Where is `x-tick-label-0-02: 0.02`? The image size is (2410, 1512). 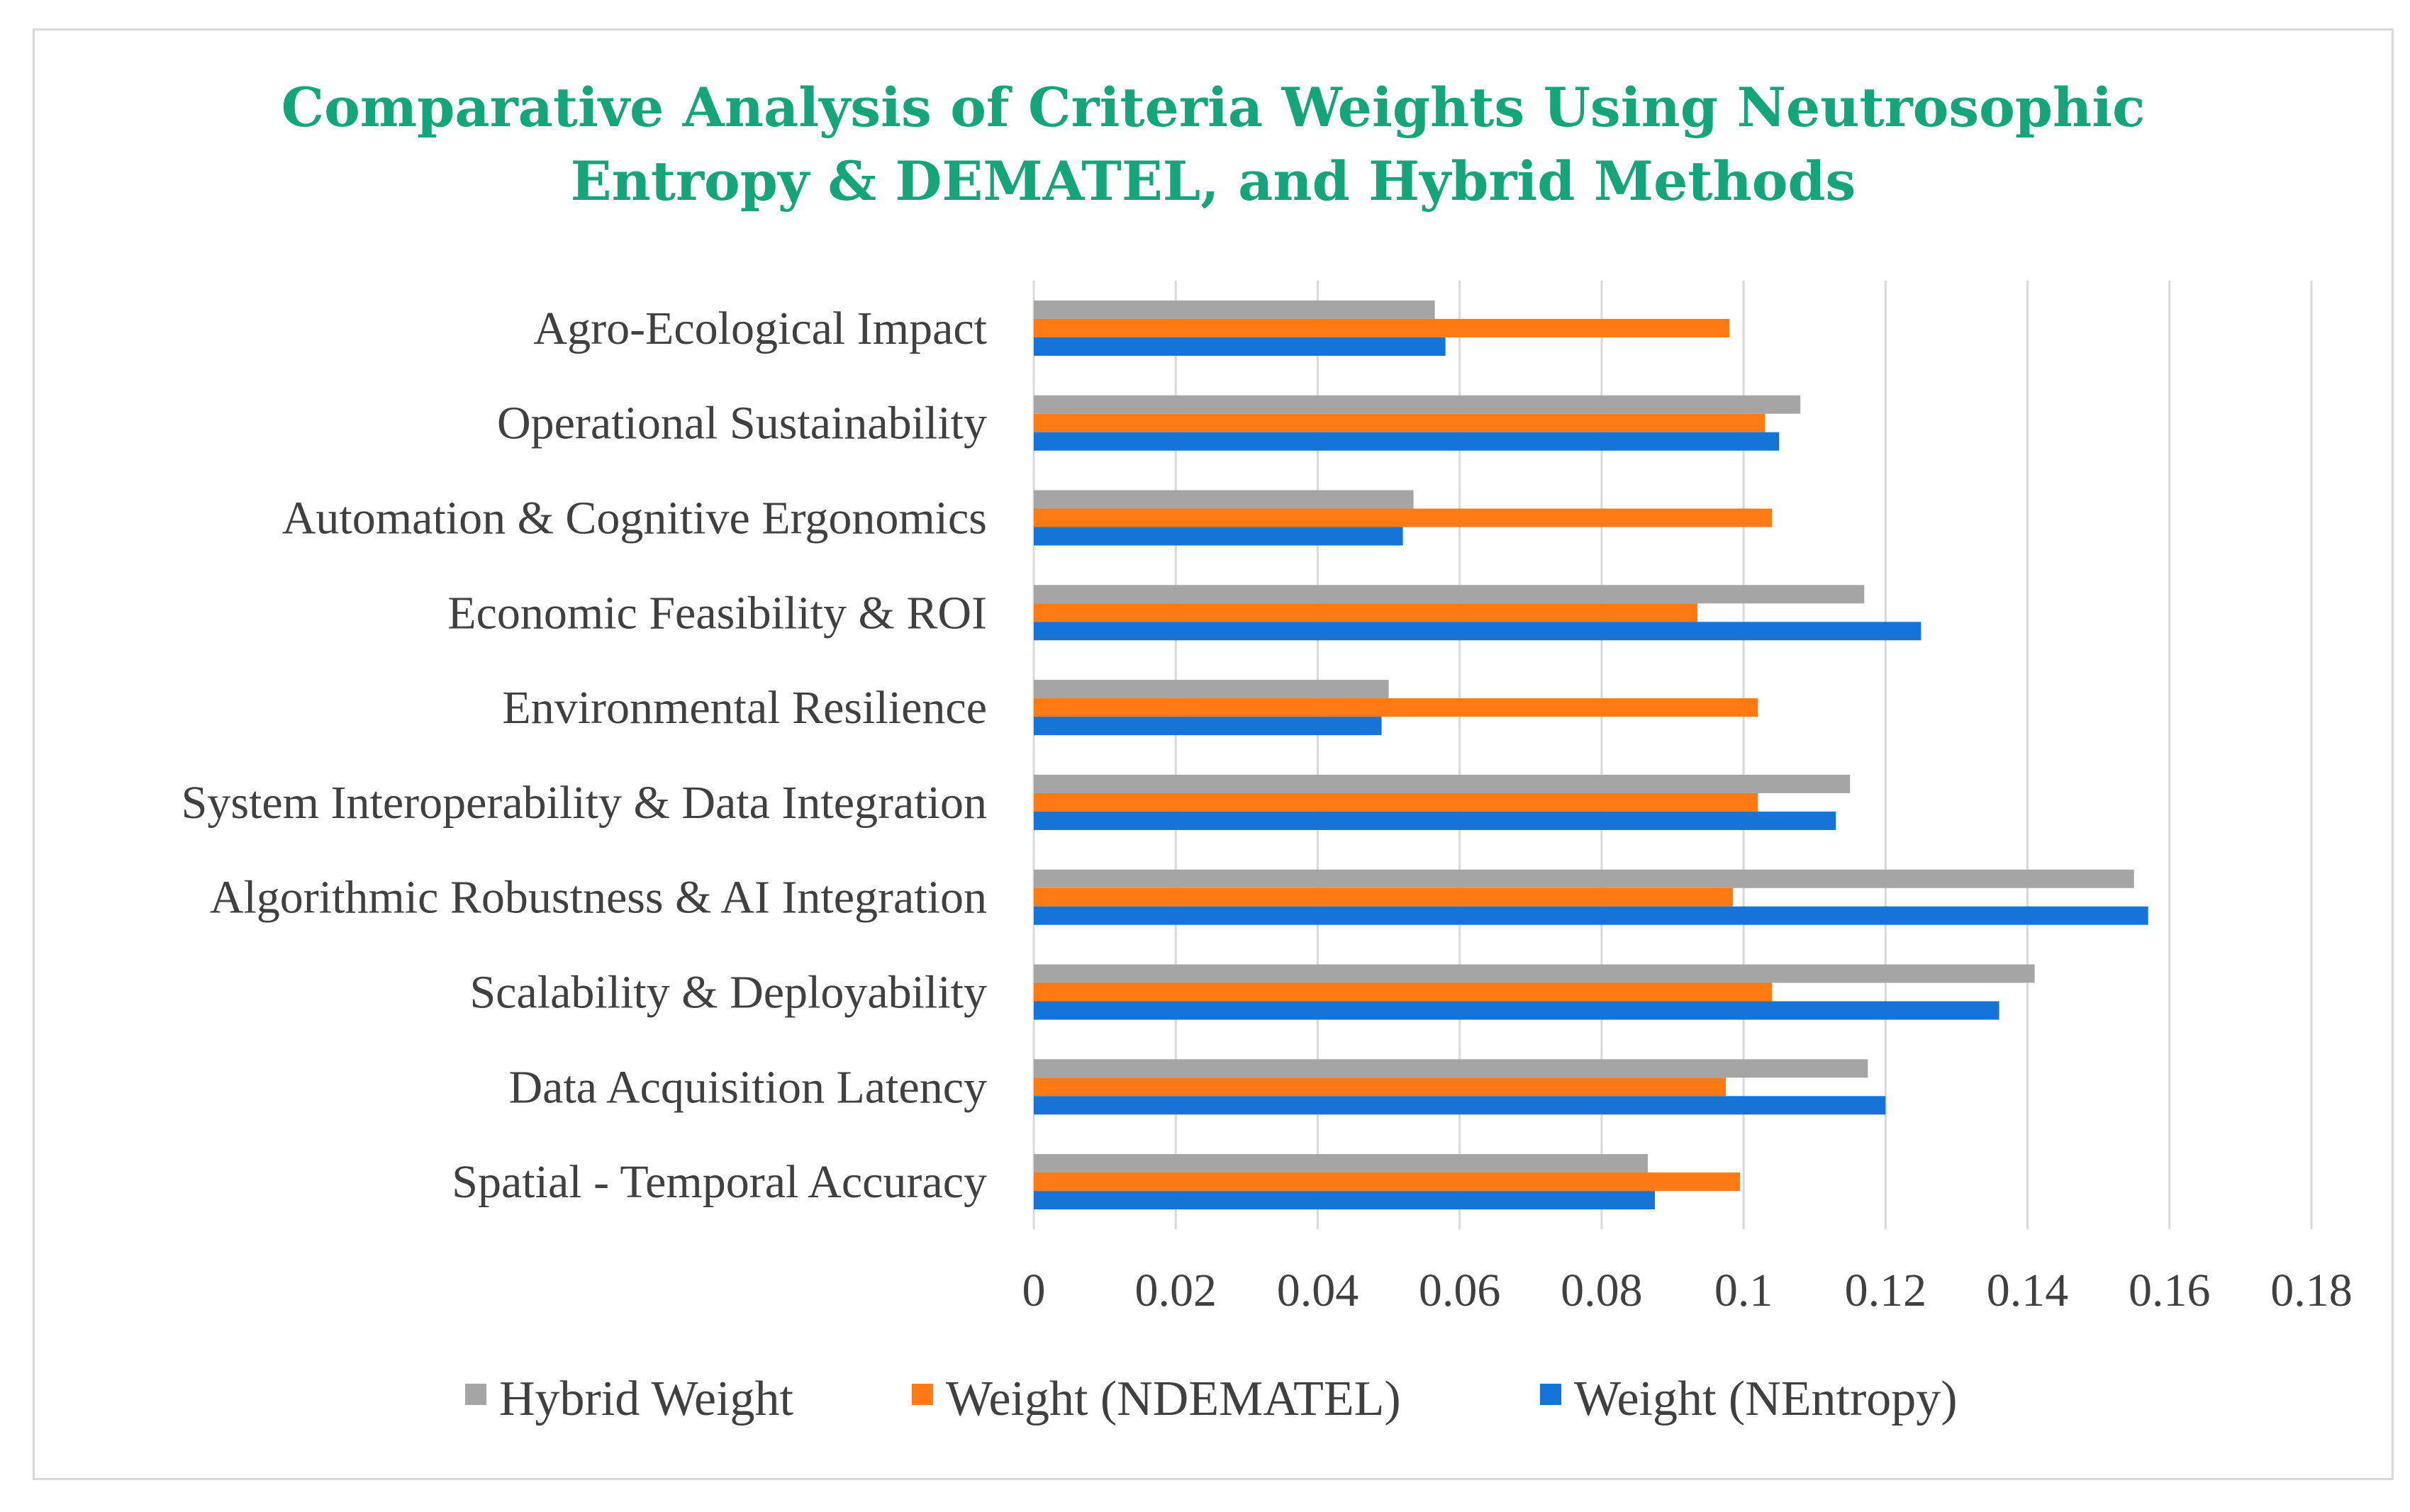 x-tick-label-0-02: 0.02 is located at coordinates (1176, 1290).